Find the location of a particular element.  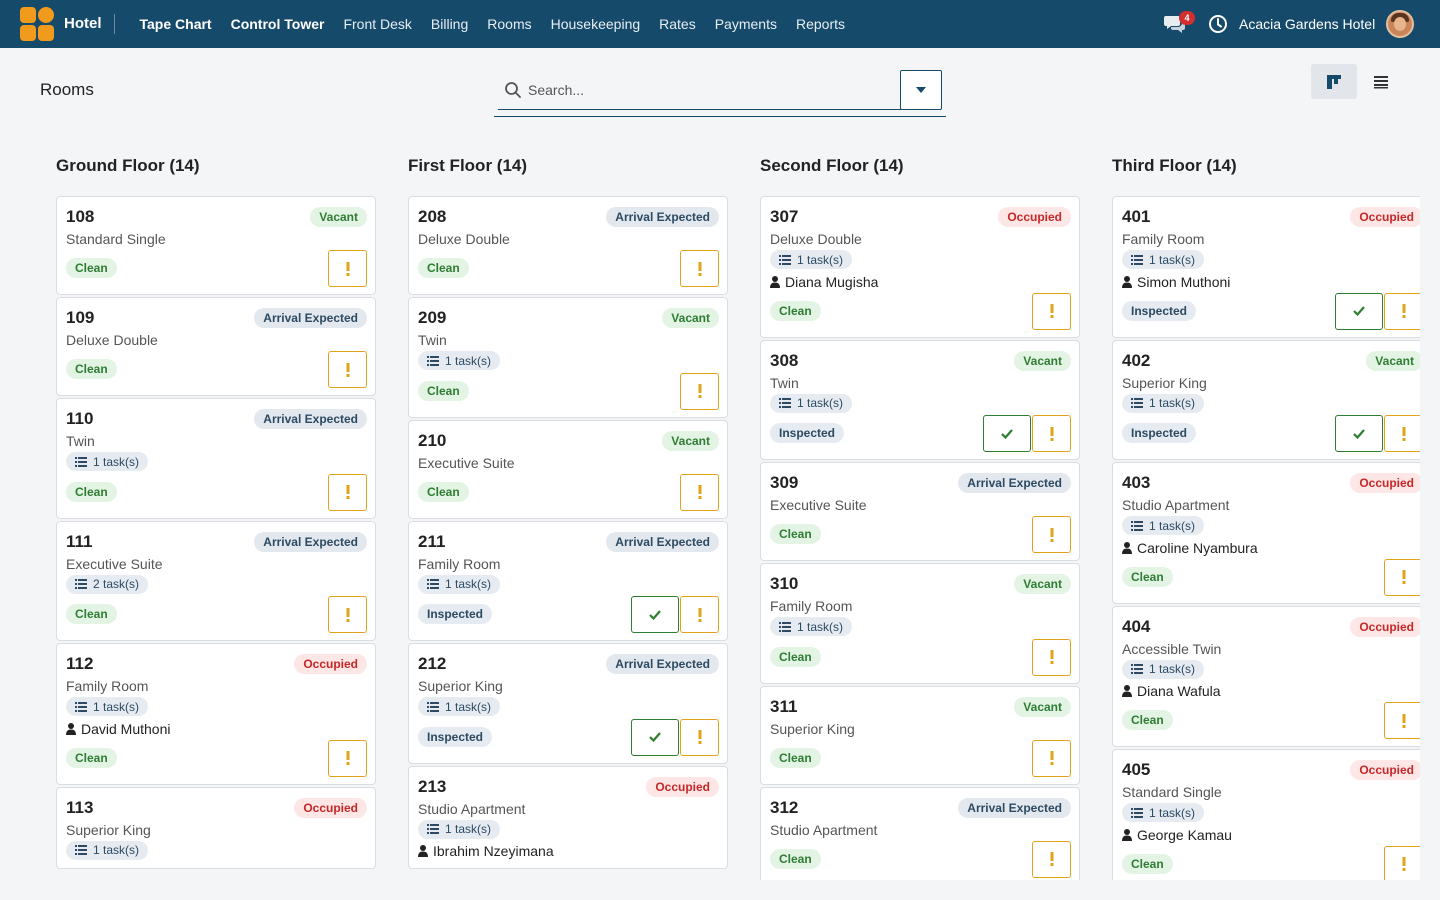

guest-name: Caroline Nyambura is located at coordinates (1197, 547).